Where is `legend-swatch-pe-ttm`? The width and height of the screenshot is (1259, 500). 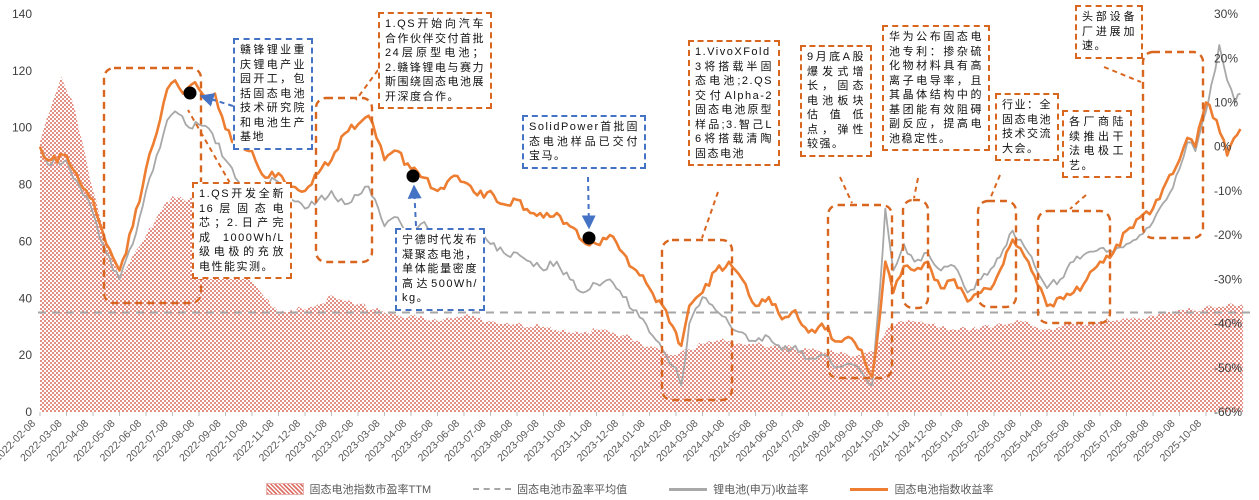 legend-swatch-pe-ttm is located at coordinates (284, 489).